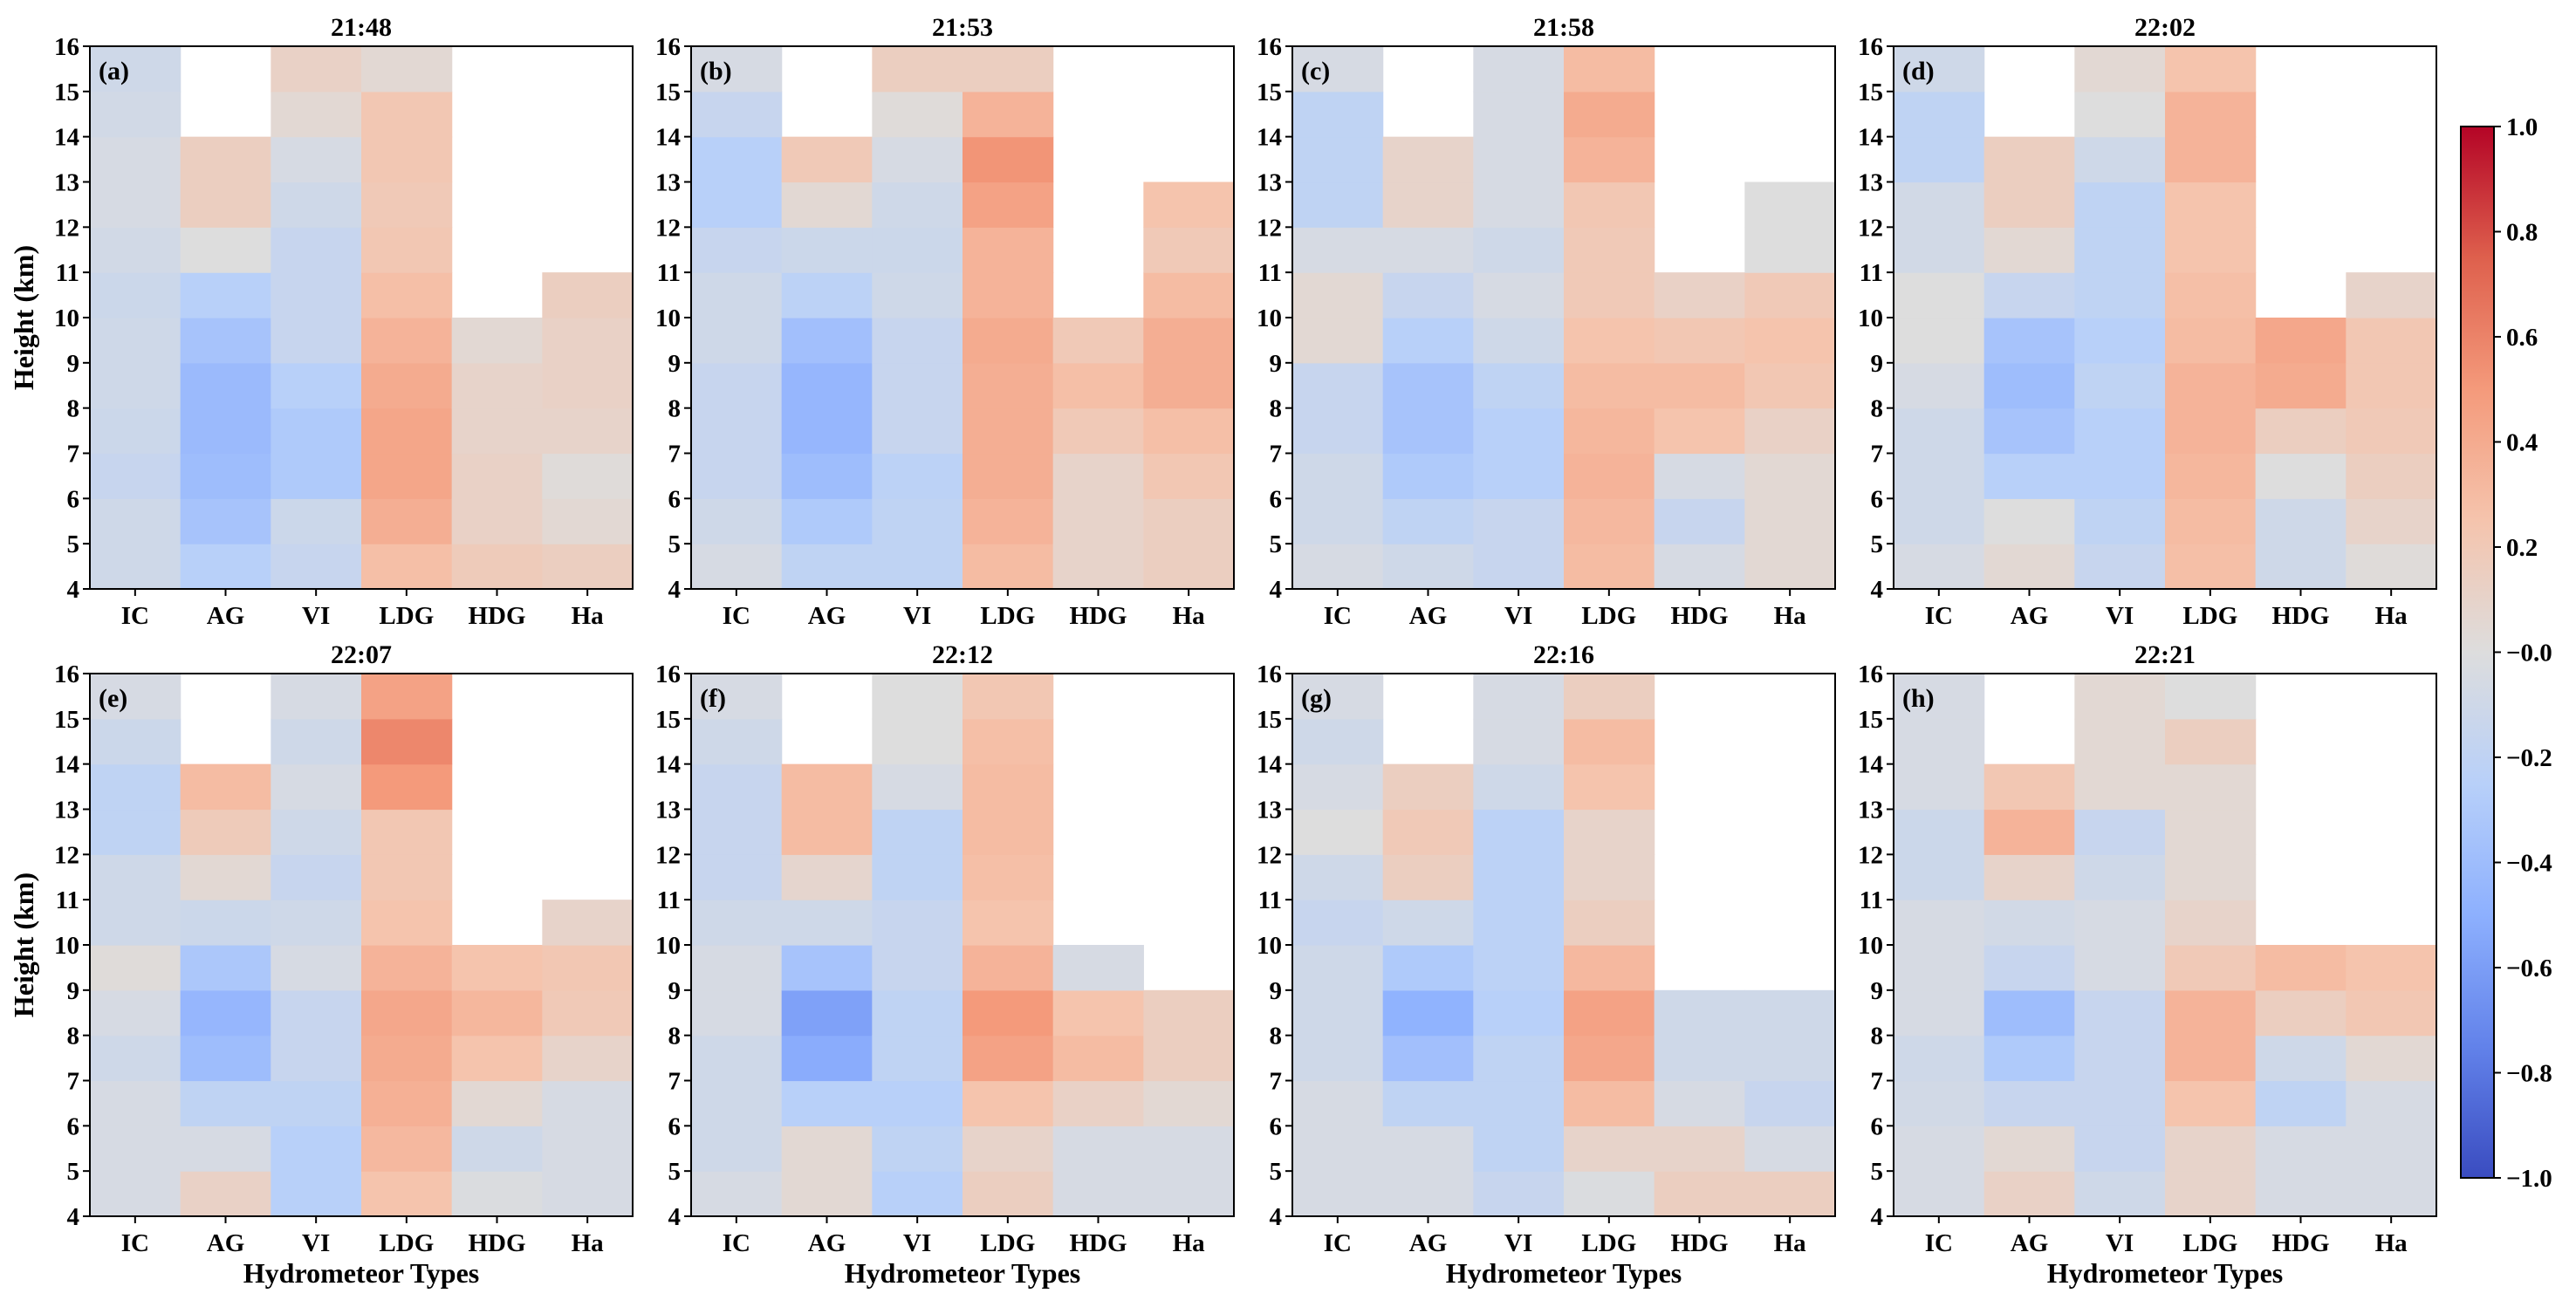 The image size is (2576, 1307). Describe the element at coordinates (963, 1273) in the screenshot. I see `x-axis-label: Hydrometeor Types` at that location.